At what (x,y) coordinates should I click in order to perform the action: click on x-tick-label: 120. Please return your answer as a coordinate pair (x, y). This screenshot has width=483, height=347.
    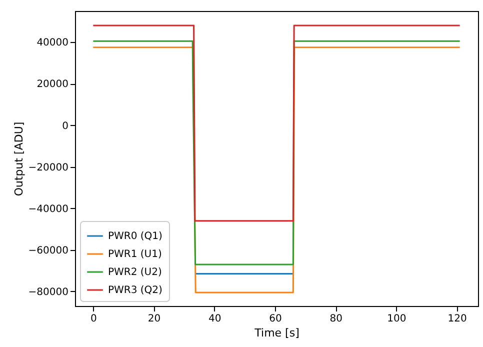
    Looking at the image, I should click on (457, 319).